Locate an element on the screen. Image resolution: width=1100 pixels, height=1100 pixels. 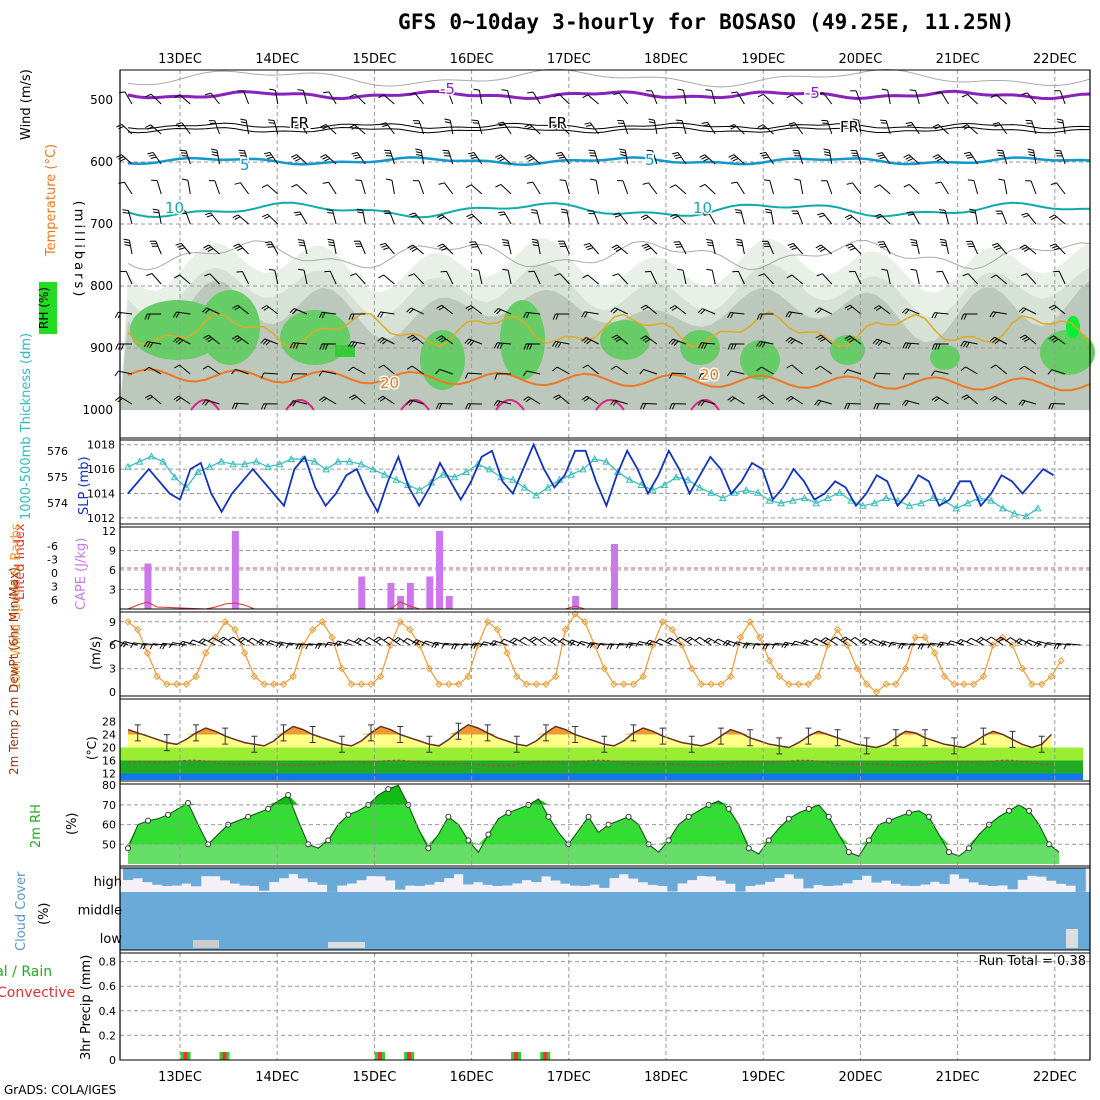
y-tick-label: 500 is located at coordinates (101, 100).